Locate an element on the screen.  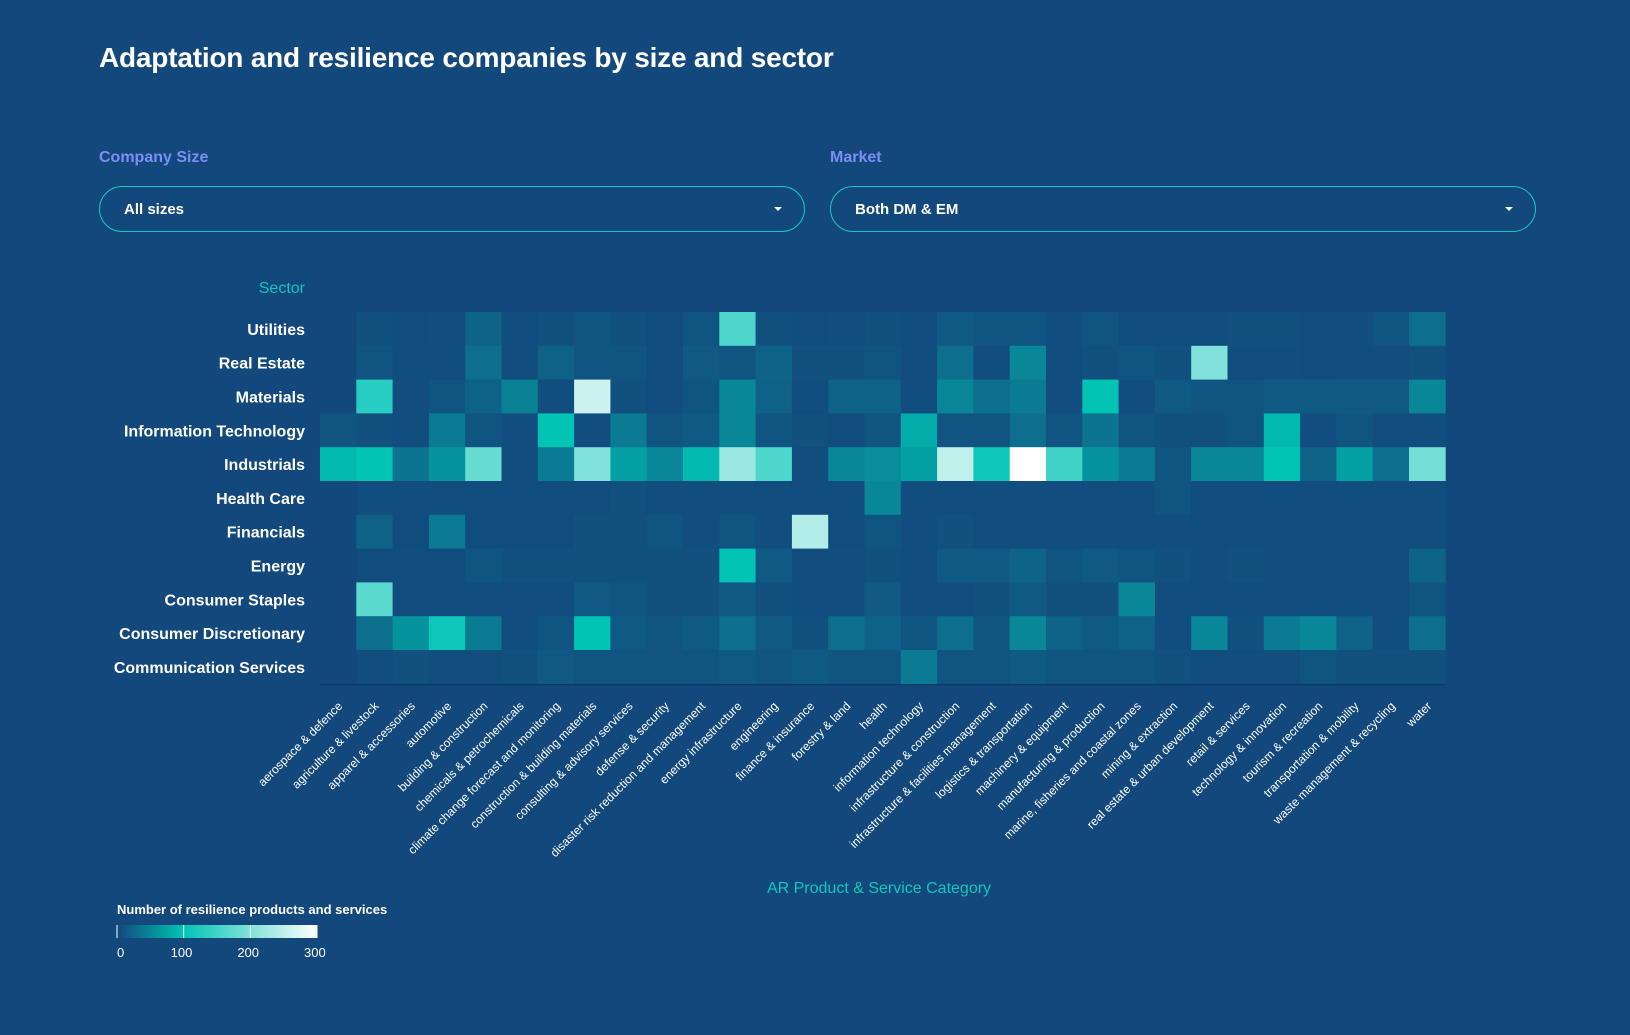
heatmap-cell-health-care-transportation-mobility is located at coordinates (1355, 498).